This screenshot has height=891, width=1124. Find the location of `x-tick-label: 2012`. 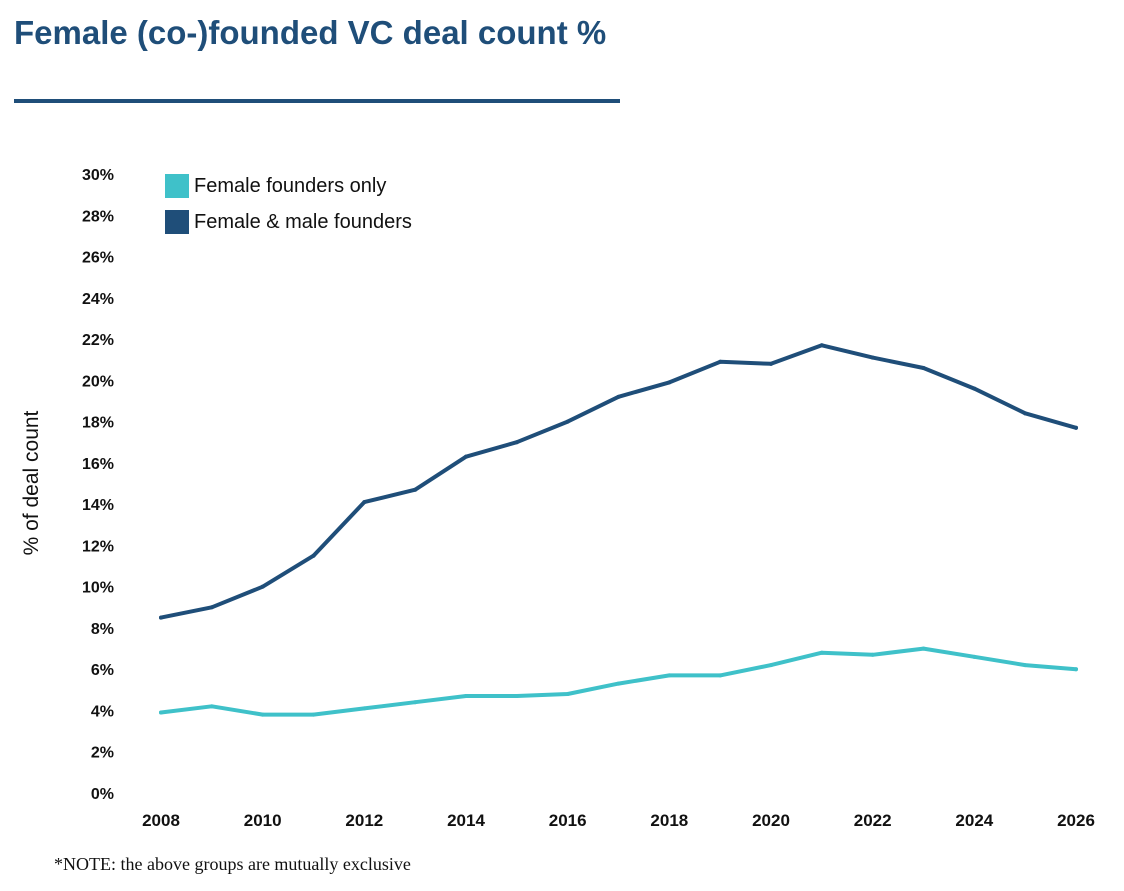

x-tick-label: 2012 is located at coordinates (364, 820).